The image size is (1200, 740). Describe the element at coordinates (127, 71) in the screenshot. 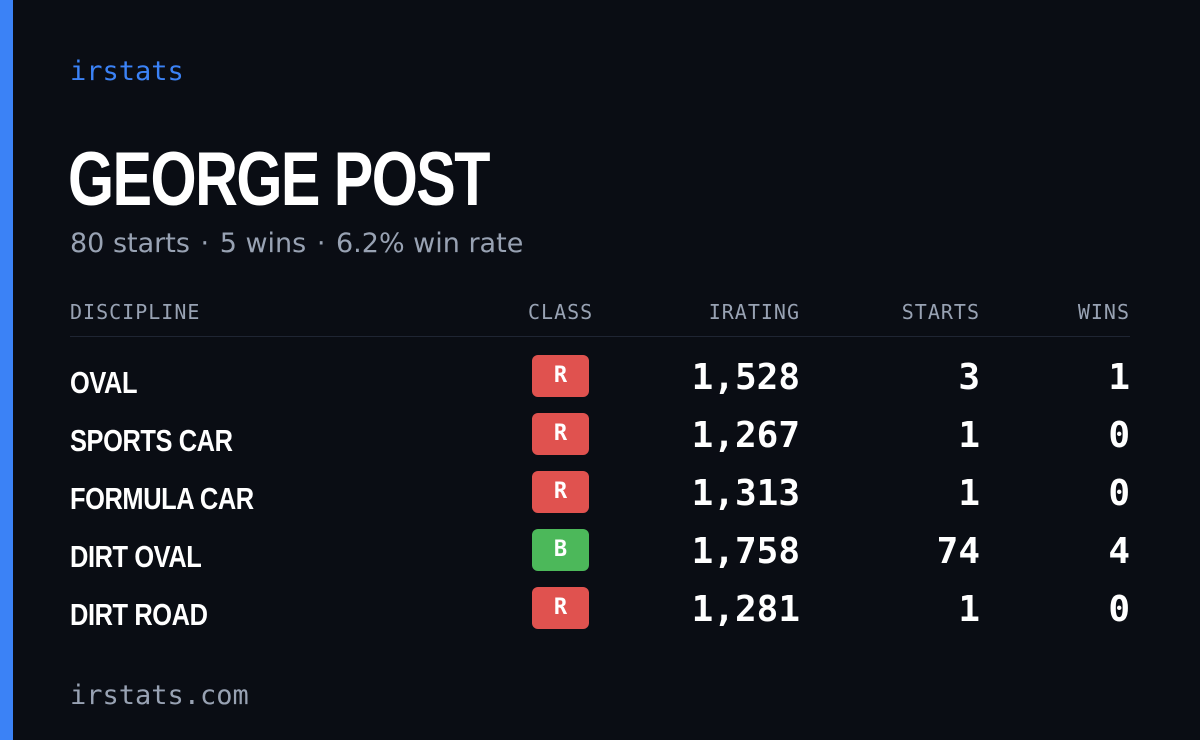

I see `brand-logo: irstats` at that location.